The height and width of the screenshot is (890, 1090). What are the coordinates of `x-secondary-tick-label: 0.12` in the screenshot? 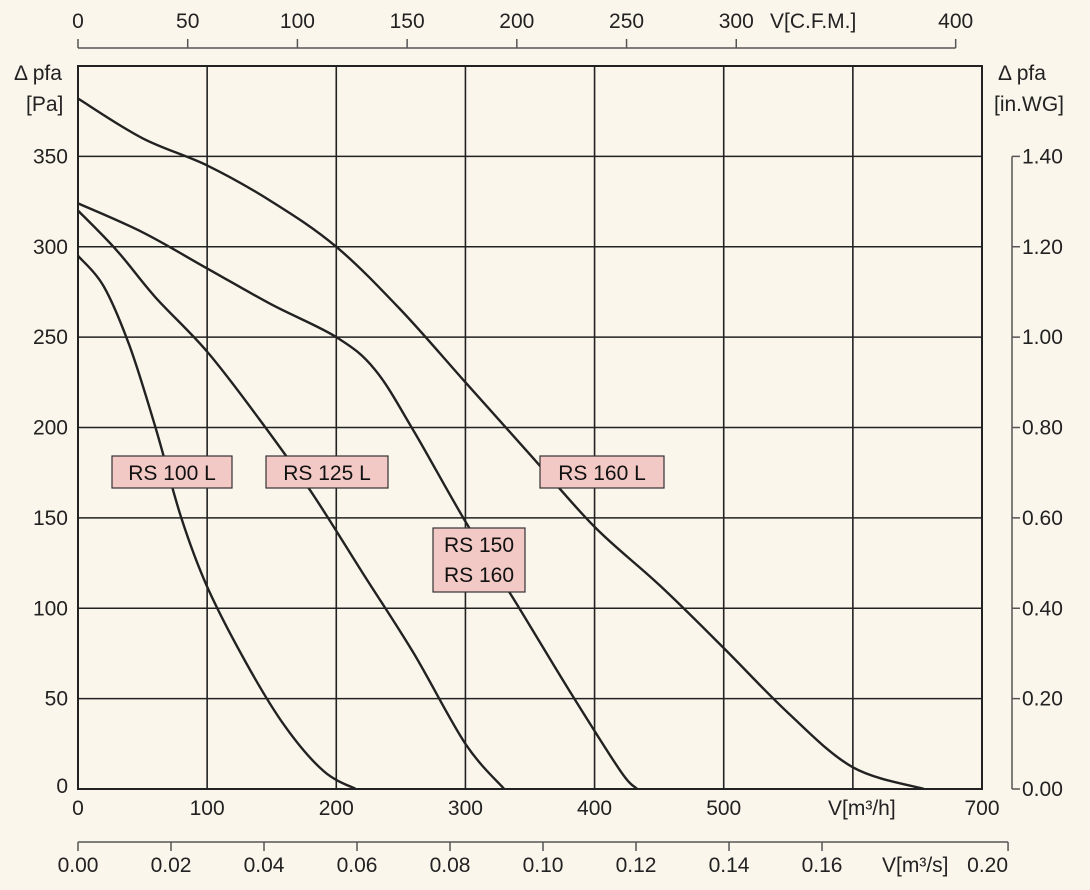 It's located at (636, 865).